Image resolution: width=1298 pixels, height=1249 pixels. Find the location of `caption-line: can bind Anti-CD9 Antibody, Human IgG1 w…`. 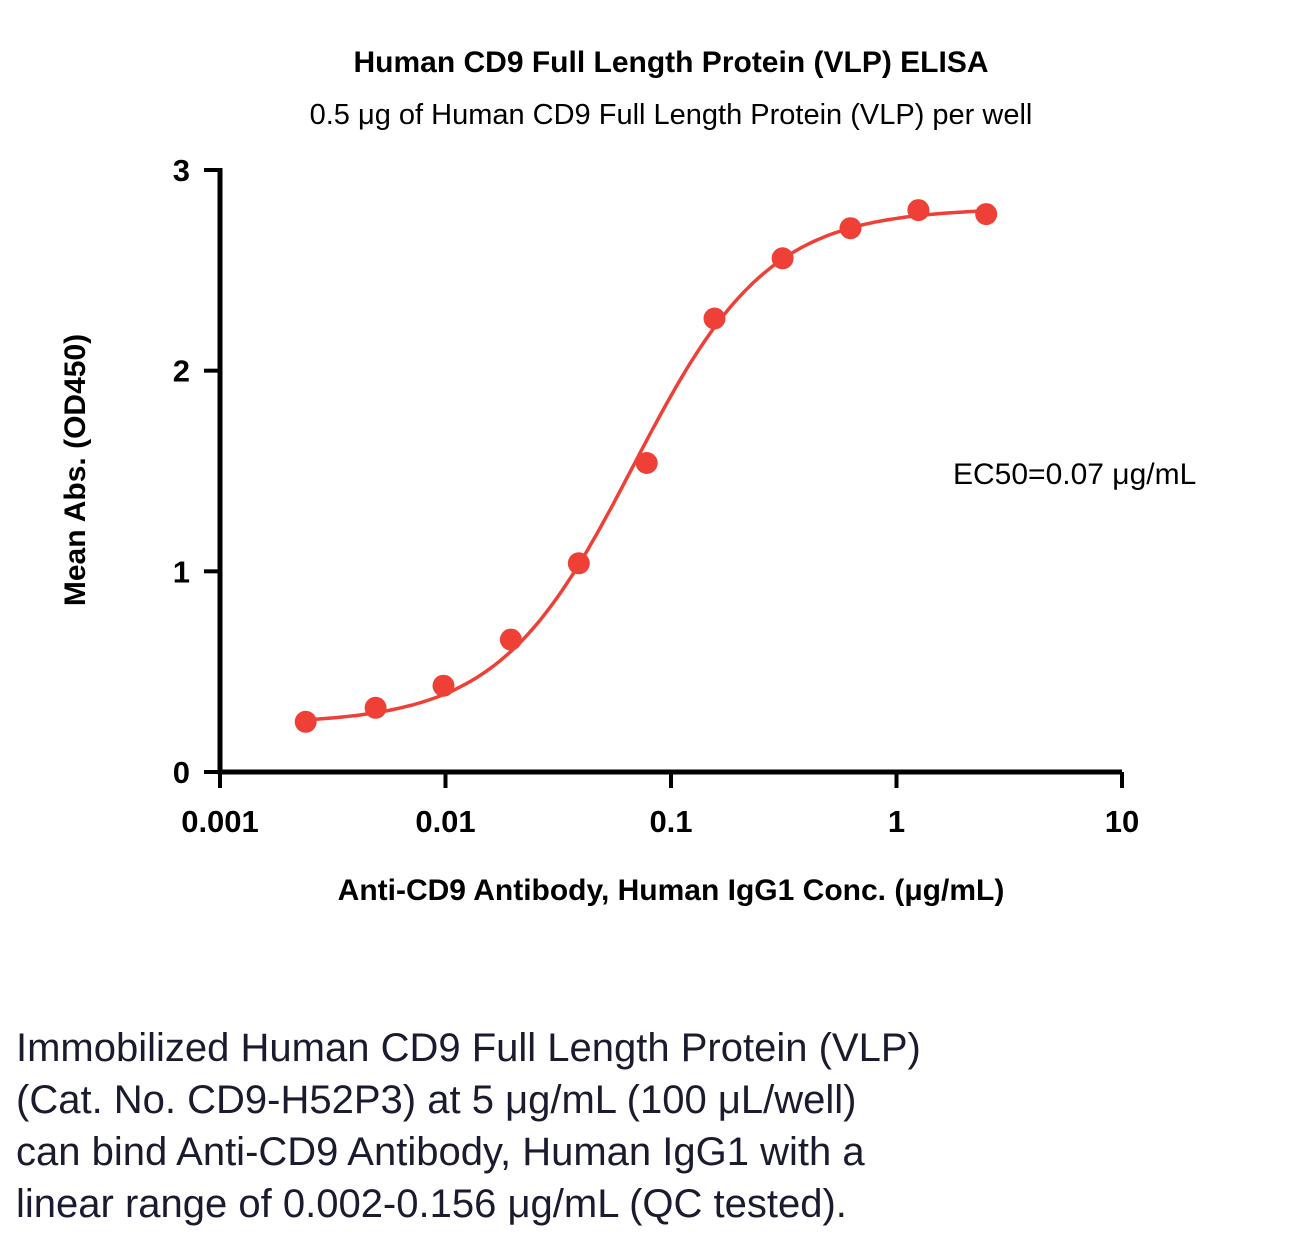

caption-line: can bind Anti-CD9 Antibody, Human IgG1 w… is located at coordinates (440, 1152).